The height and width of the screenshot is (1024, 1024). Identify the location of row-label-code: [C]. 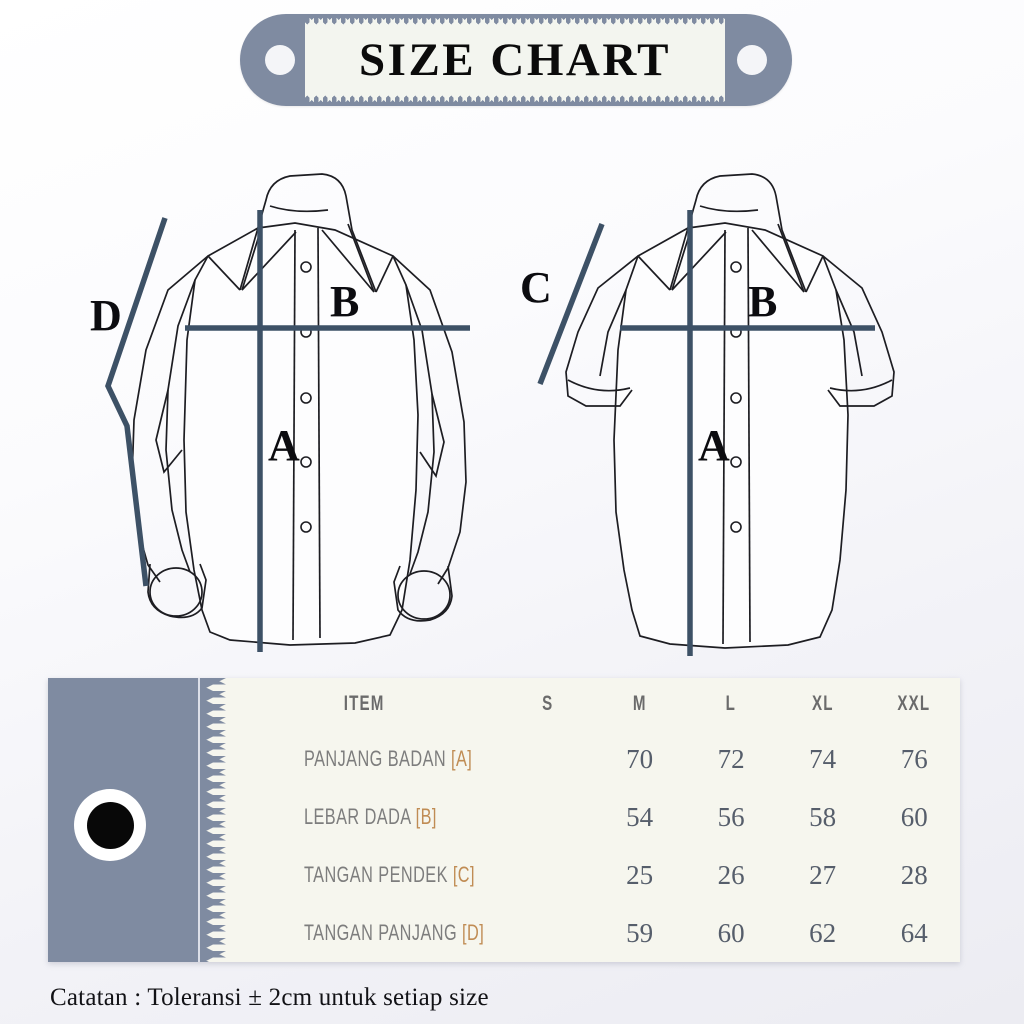
(463, 874).